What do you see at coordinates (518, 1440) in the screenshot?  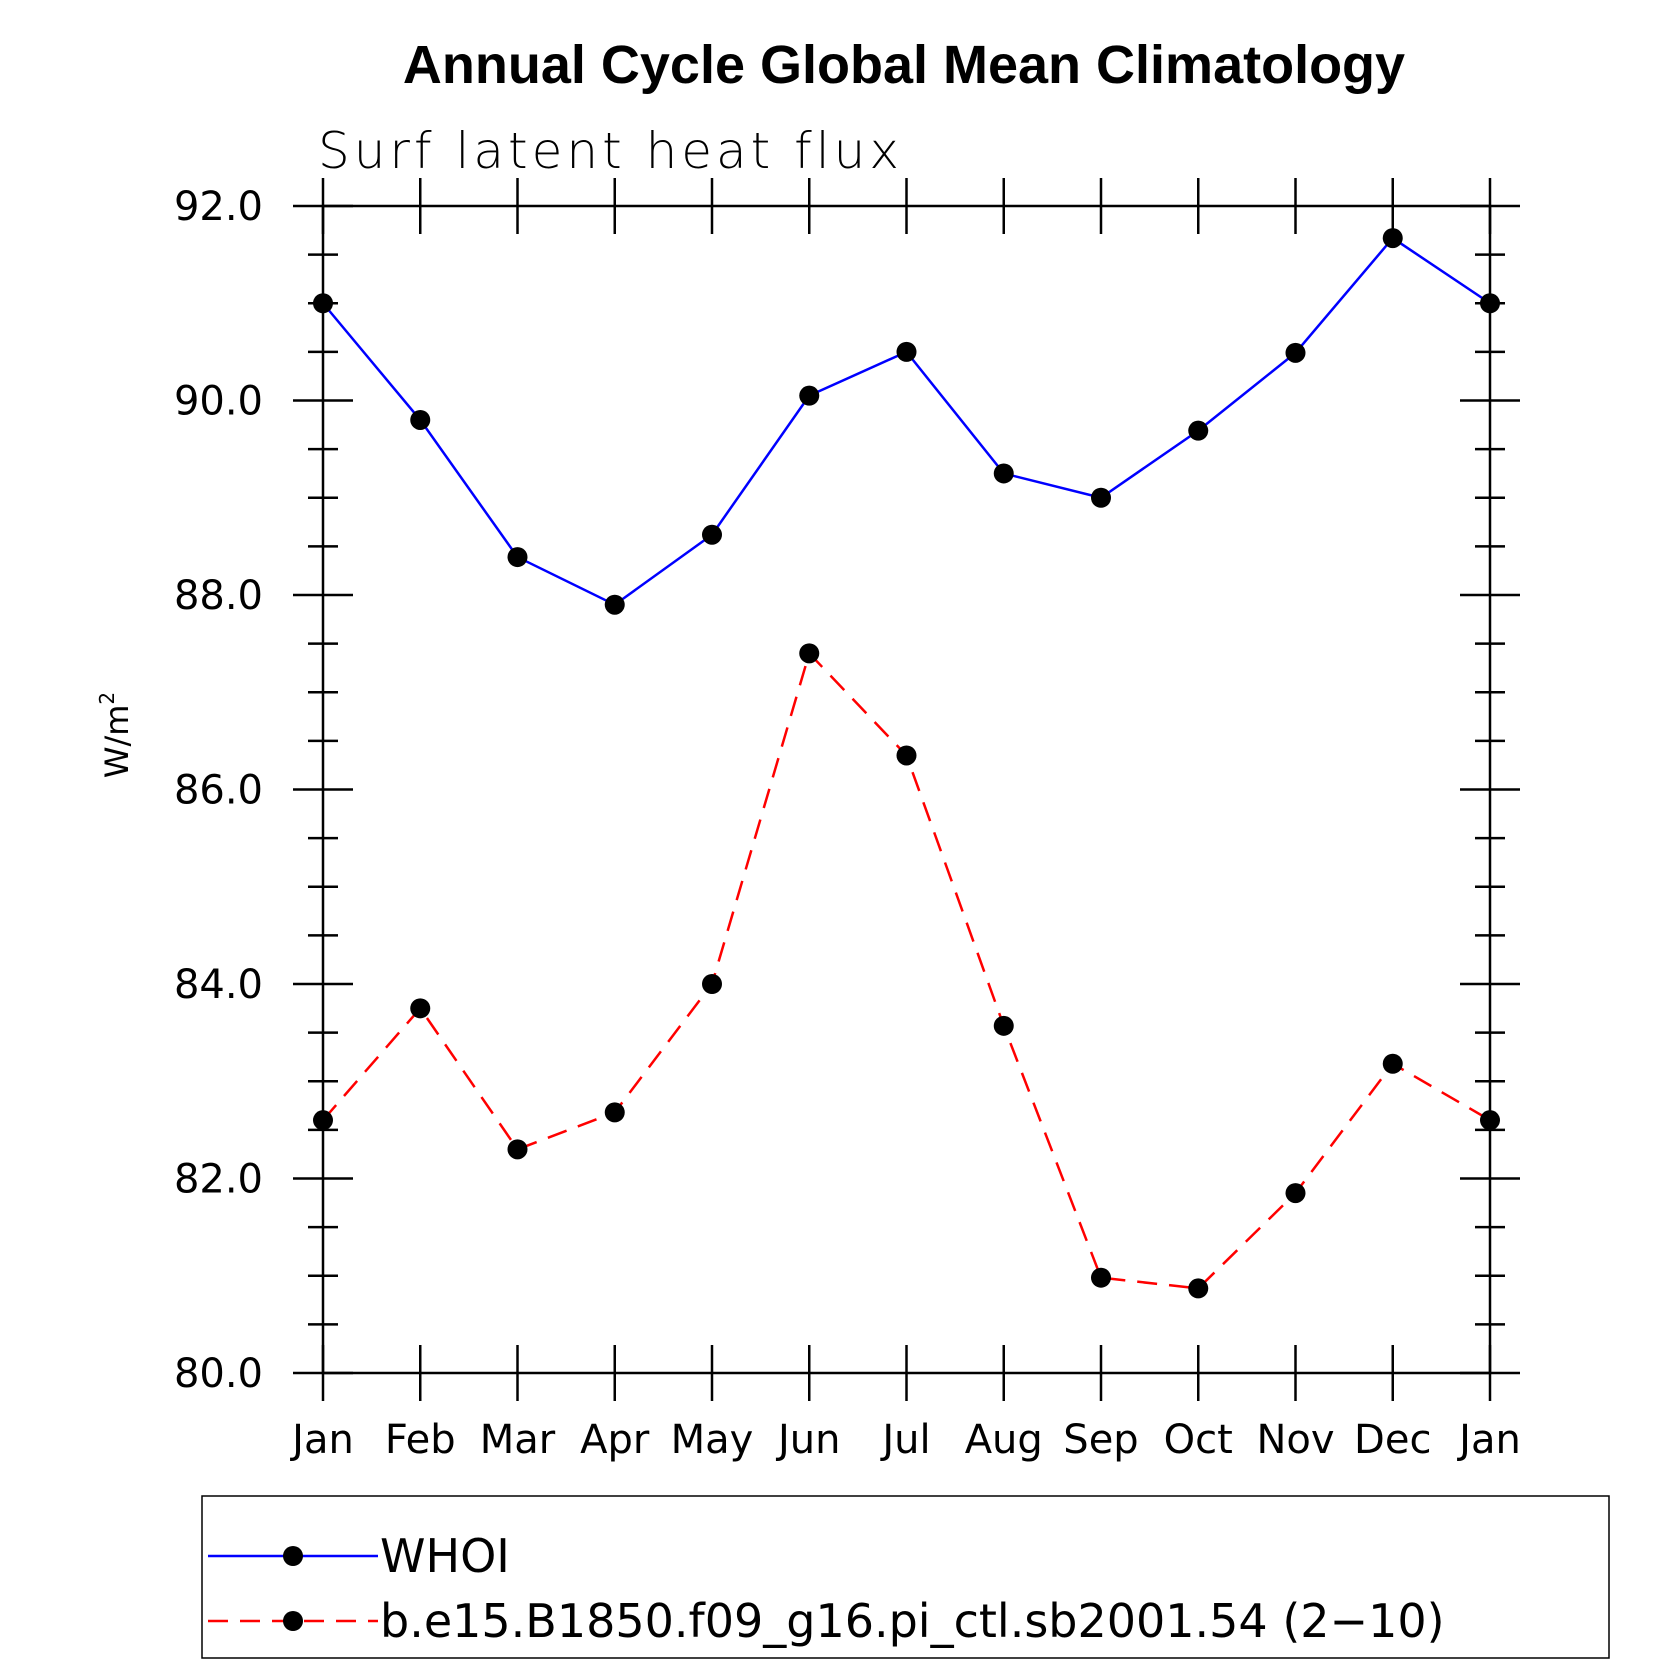 I see `x-tick-label: Mar` at bounding box center [518, 1440].